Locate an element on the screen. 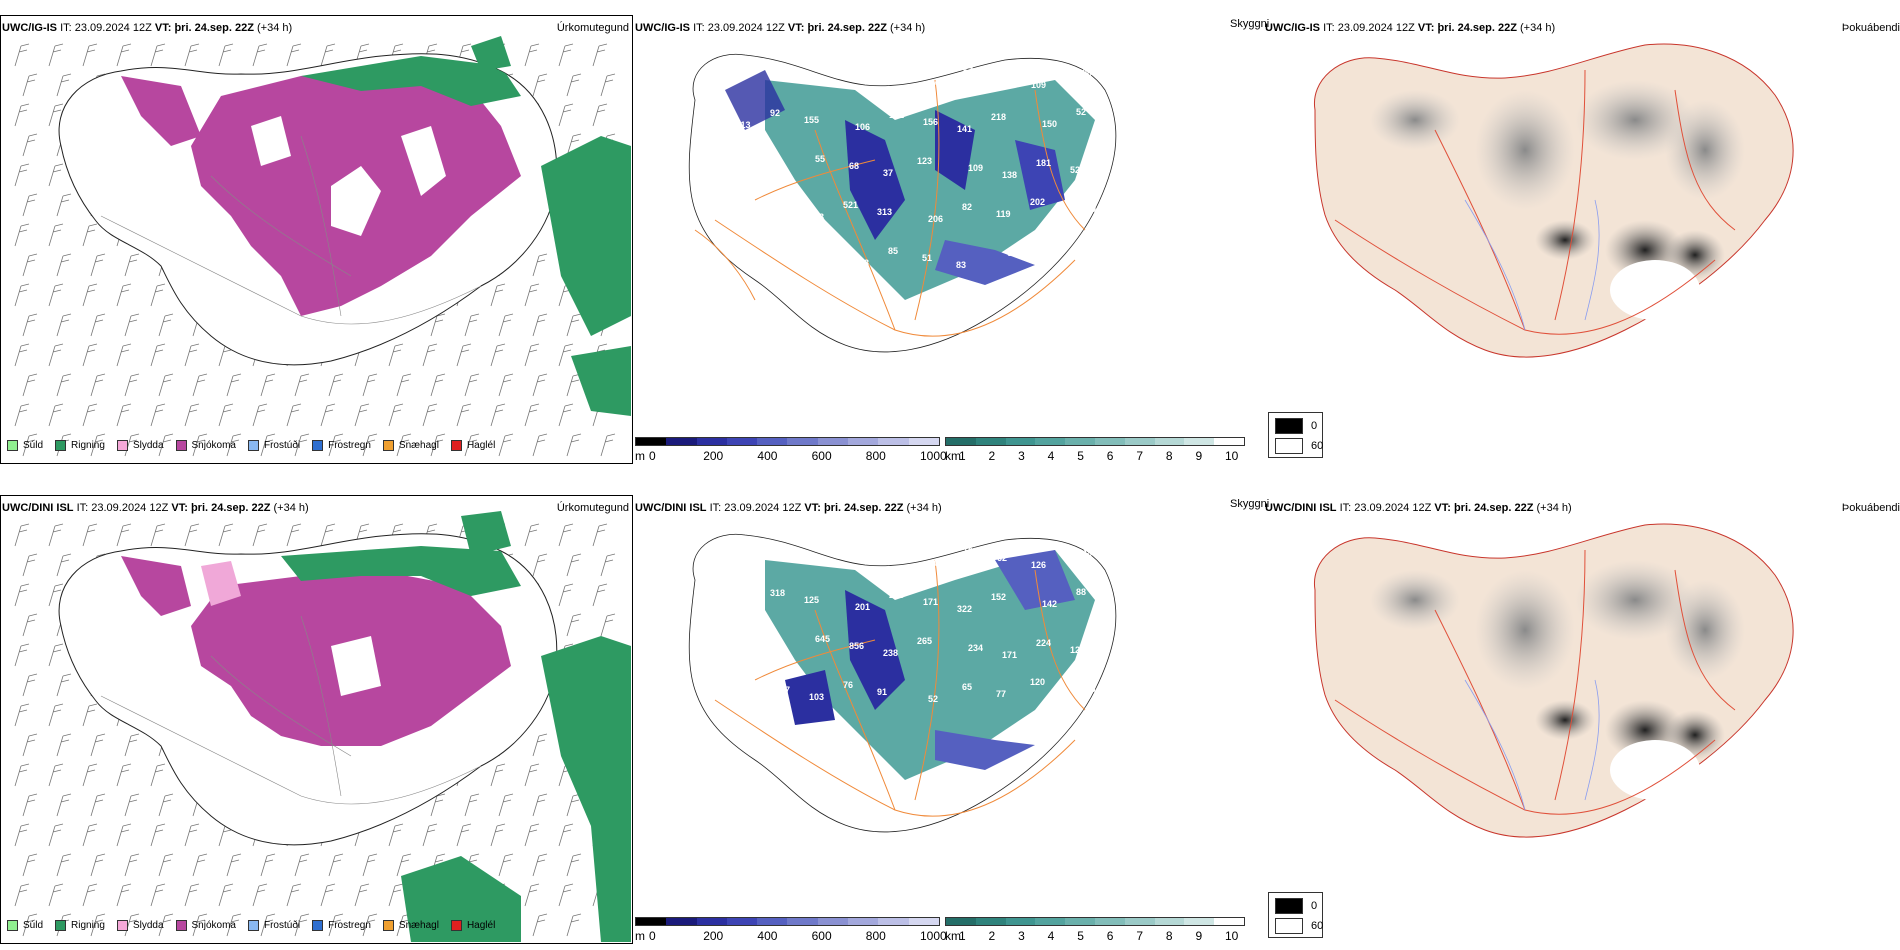 This screenshot has width=1900, height=950. cloud-base-label: 181 is located at coordinates (1043, 163).